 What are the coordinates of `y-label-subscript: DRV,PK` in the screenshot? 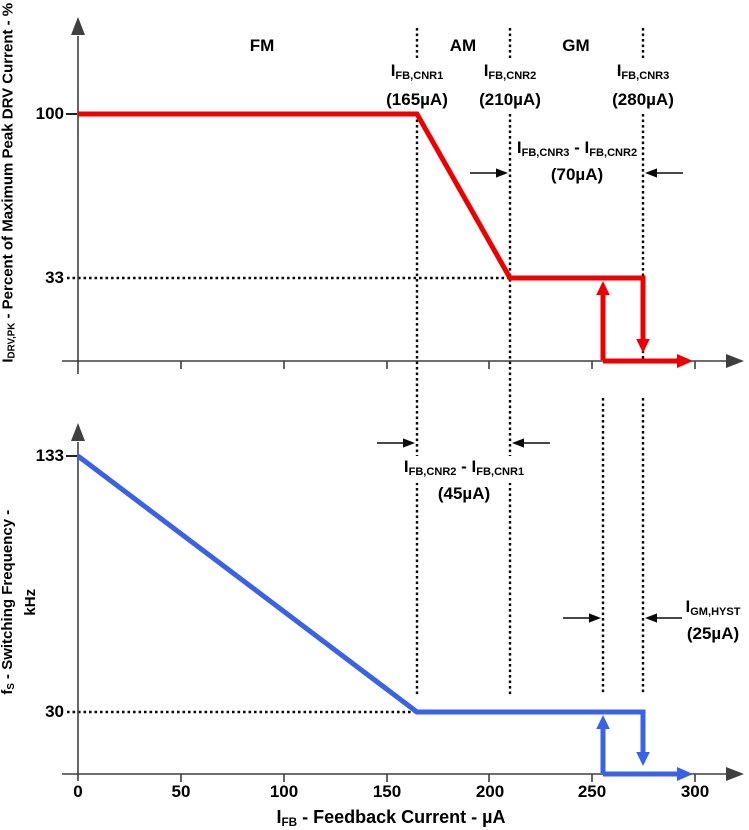 It's located at (12, 340).